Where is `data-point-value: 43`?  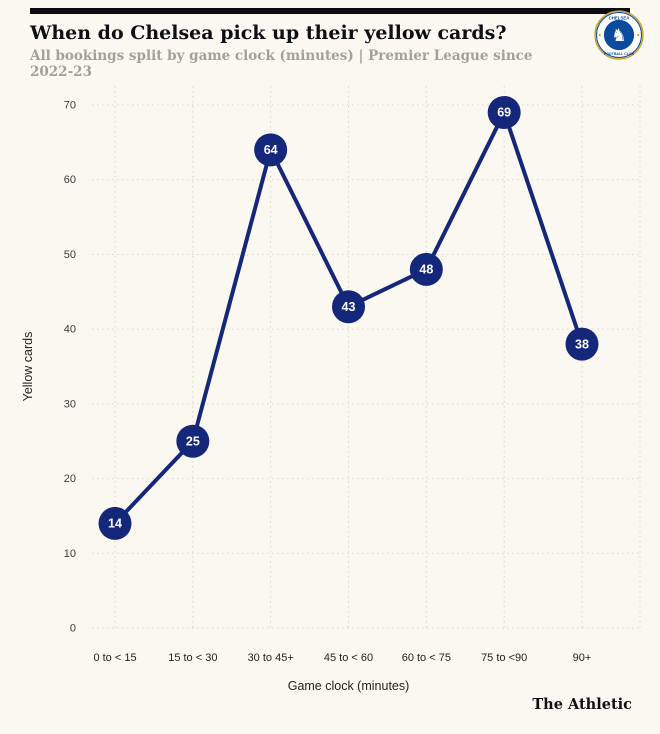
data-point-value: 43 is located at coordinates (349, 307).